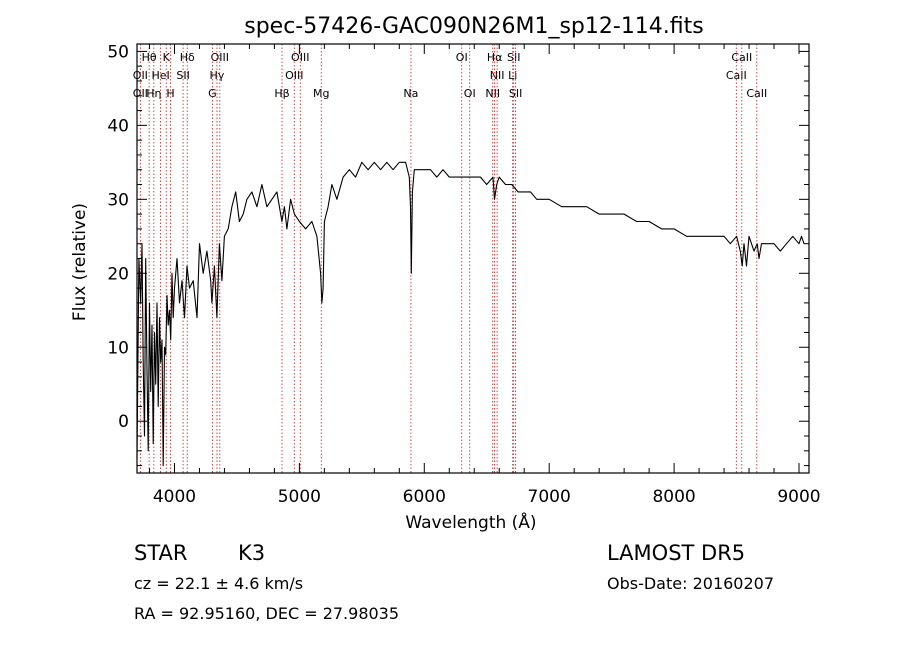 The image size is (900, 649). I want to click on x-tick-label: 5000, so click(299, 497).